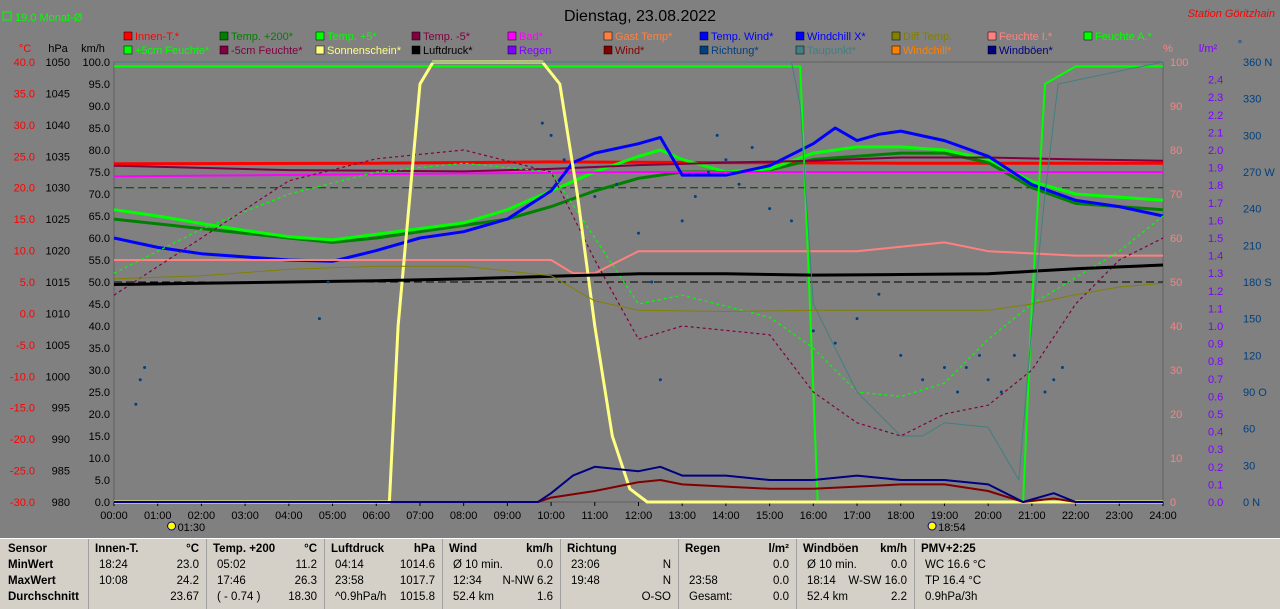 The image size is (1280, 609). I want to click on axis-tick-label: 70.0, so click(99, 195).